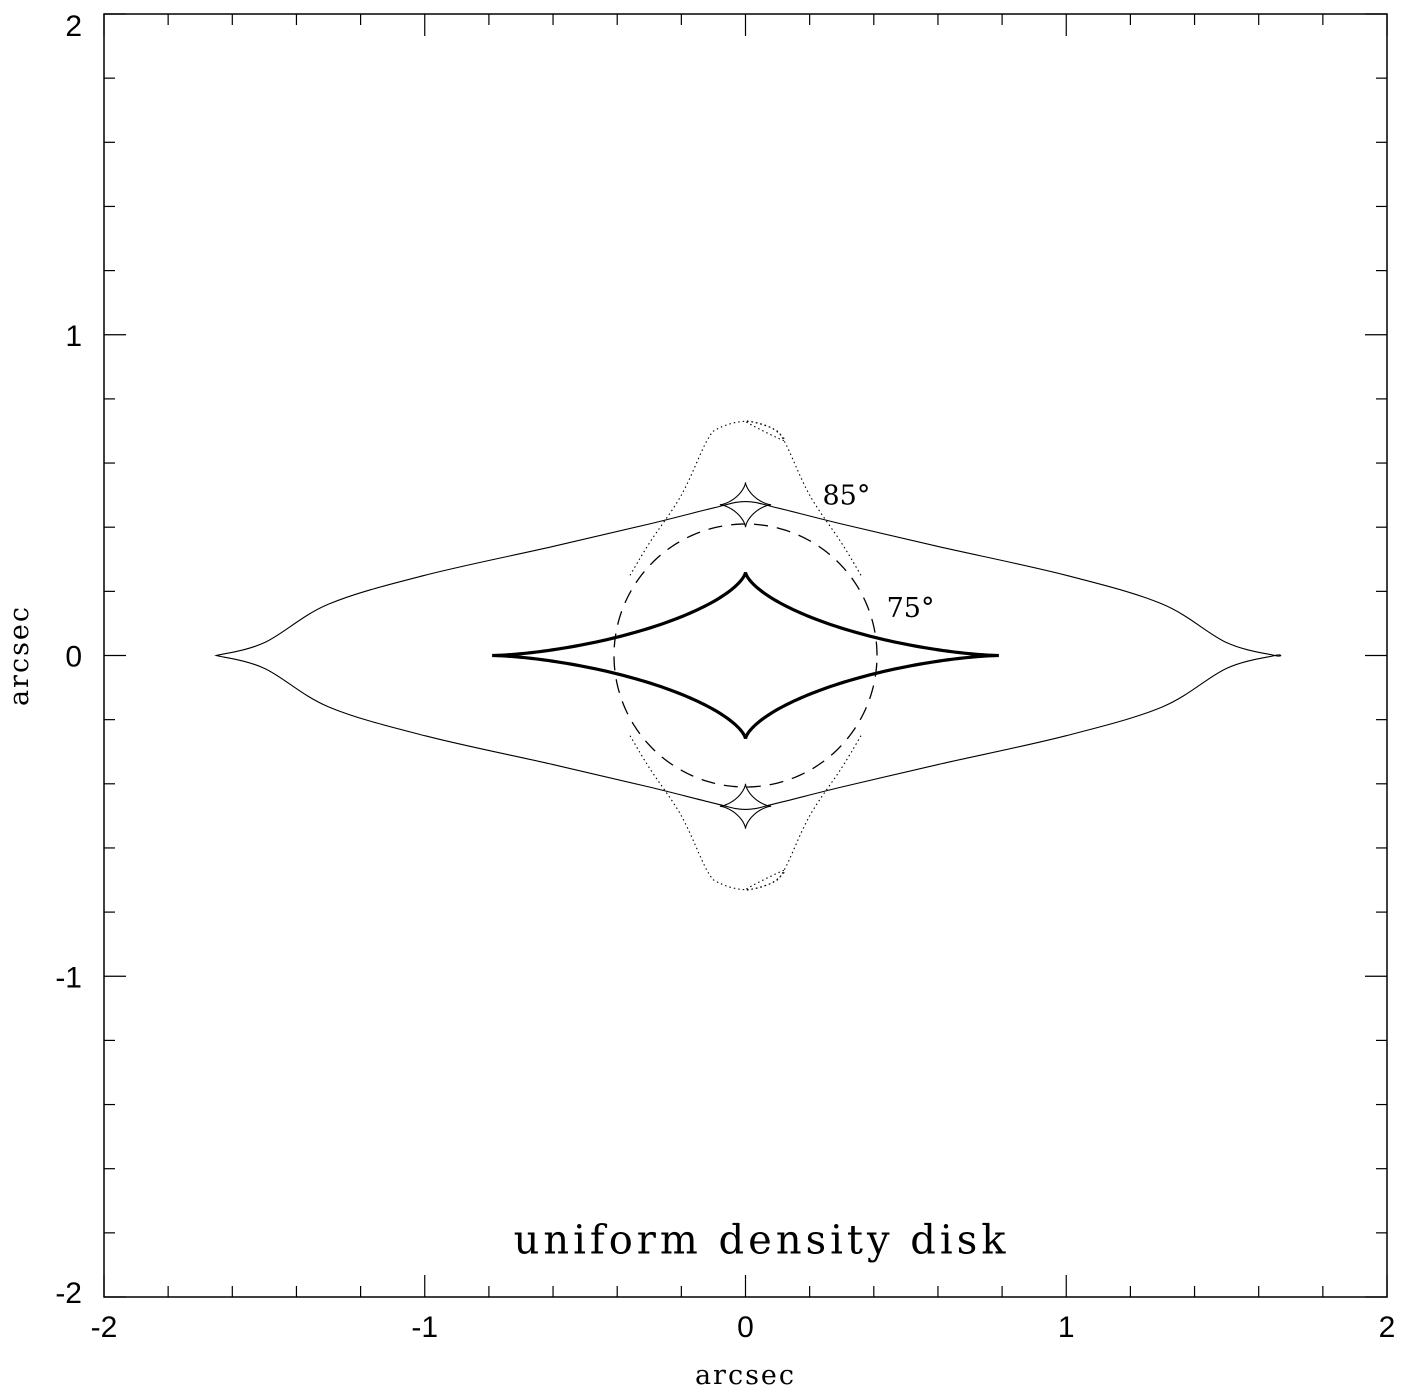 Image resolution: width=1419 pixels, height=1395 pixels. What do you see at coordinates (104, 1327) in the screenshot?
I see `x-tick-label: -2` at bounding box center [104, 1327].